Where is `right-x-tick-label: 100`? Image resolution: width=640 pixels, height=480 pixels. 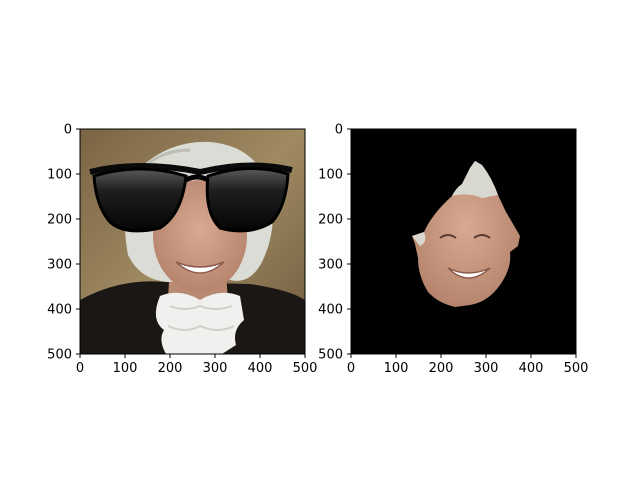 right-x-tick-label: 100 is located at coordinates (396, 368).